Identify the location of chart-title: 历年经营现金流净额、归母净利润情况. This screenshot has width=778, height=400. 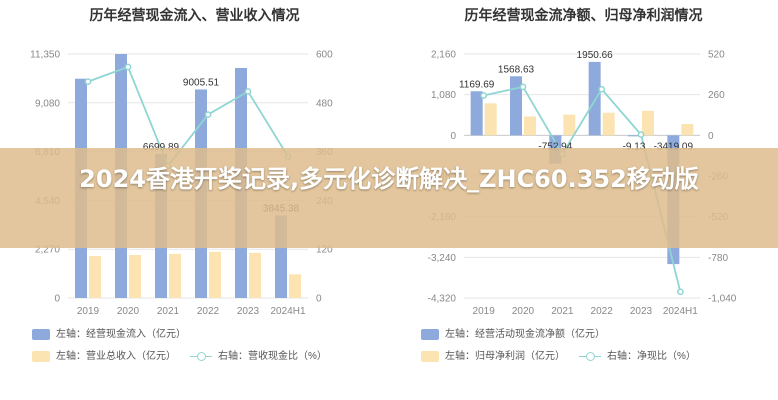
(583, 15).